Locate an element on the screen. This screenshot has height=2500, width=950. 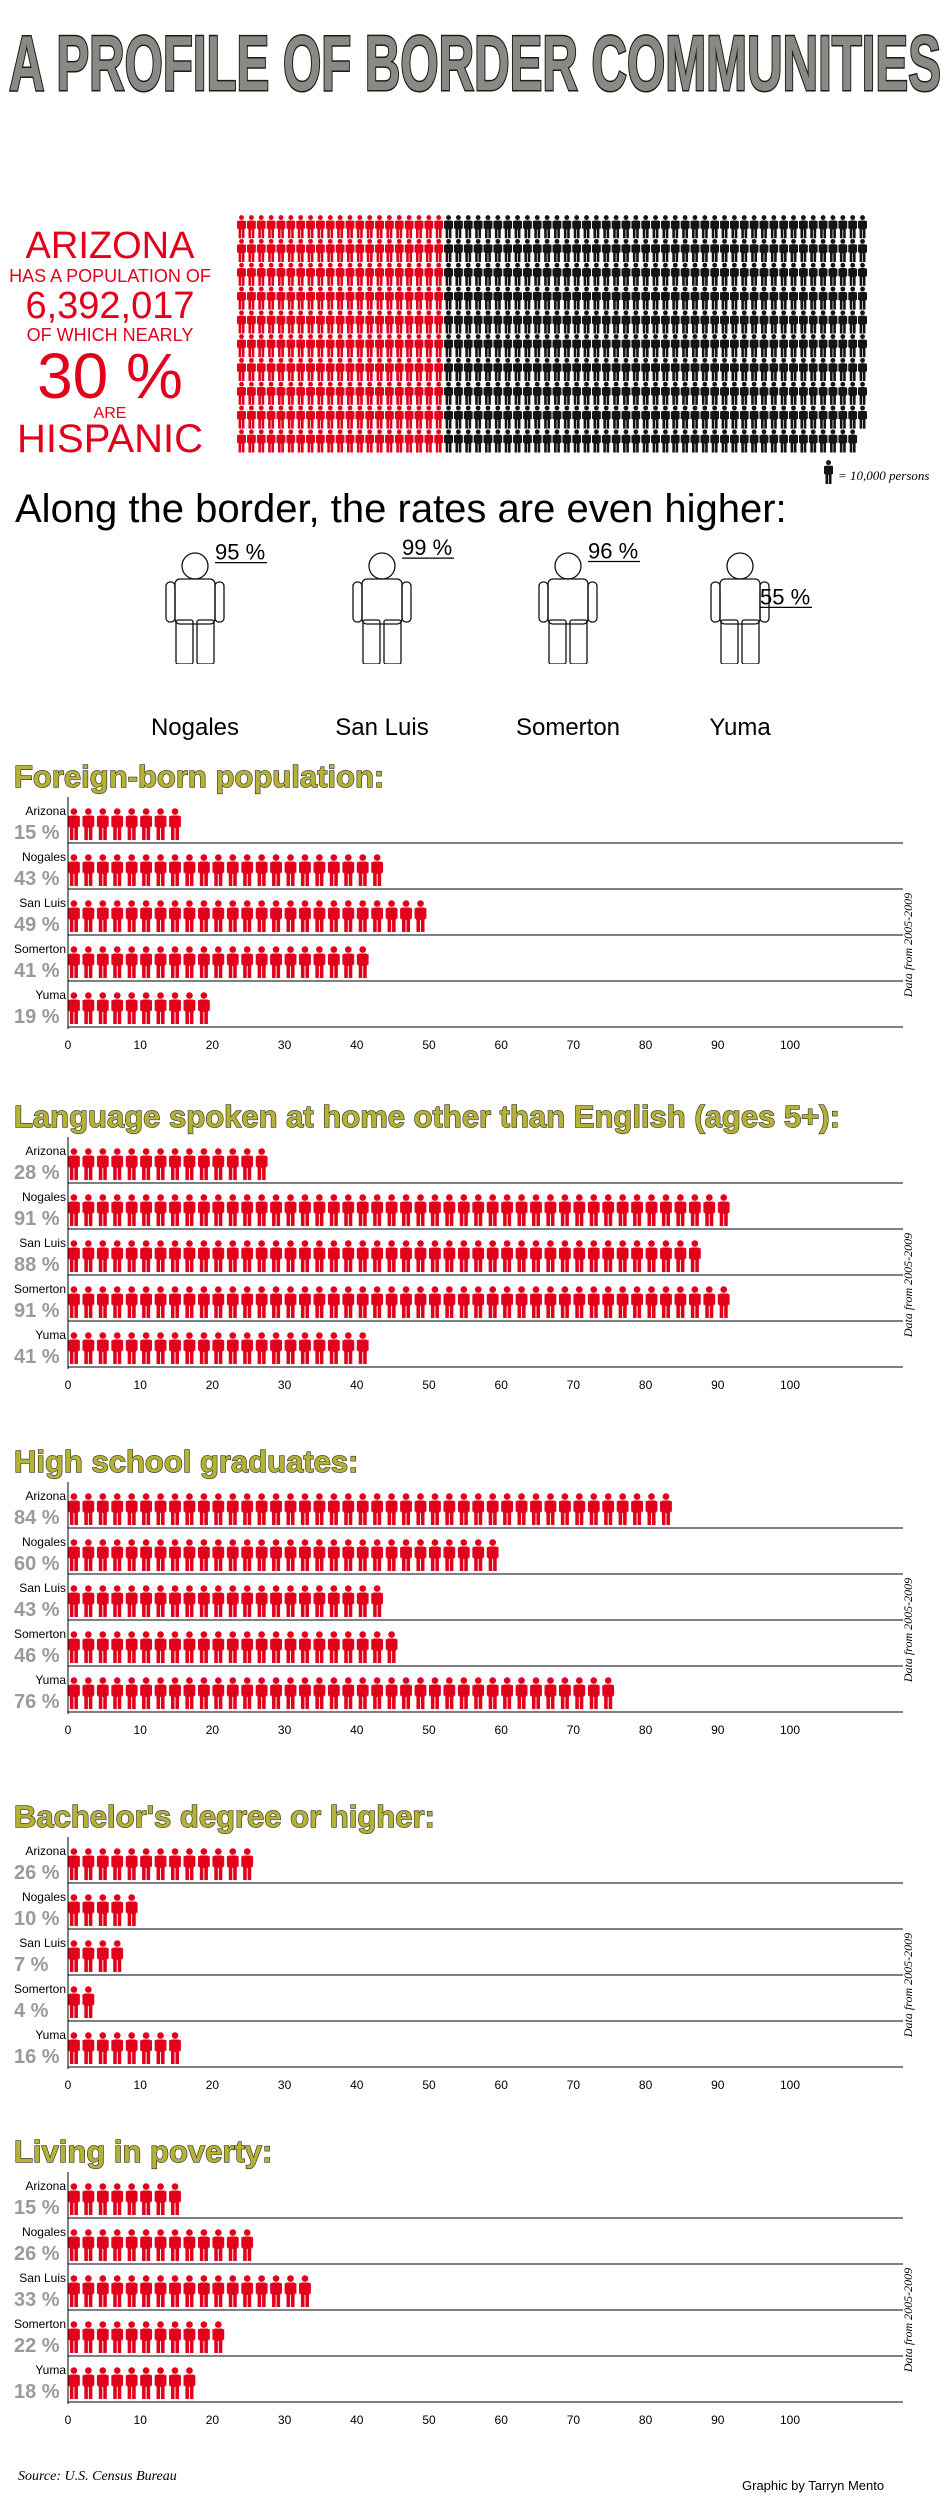
city-percent-label: 99 % is located at coordinates (427, 547).